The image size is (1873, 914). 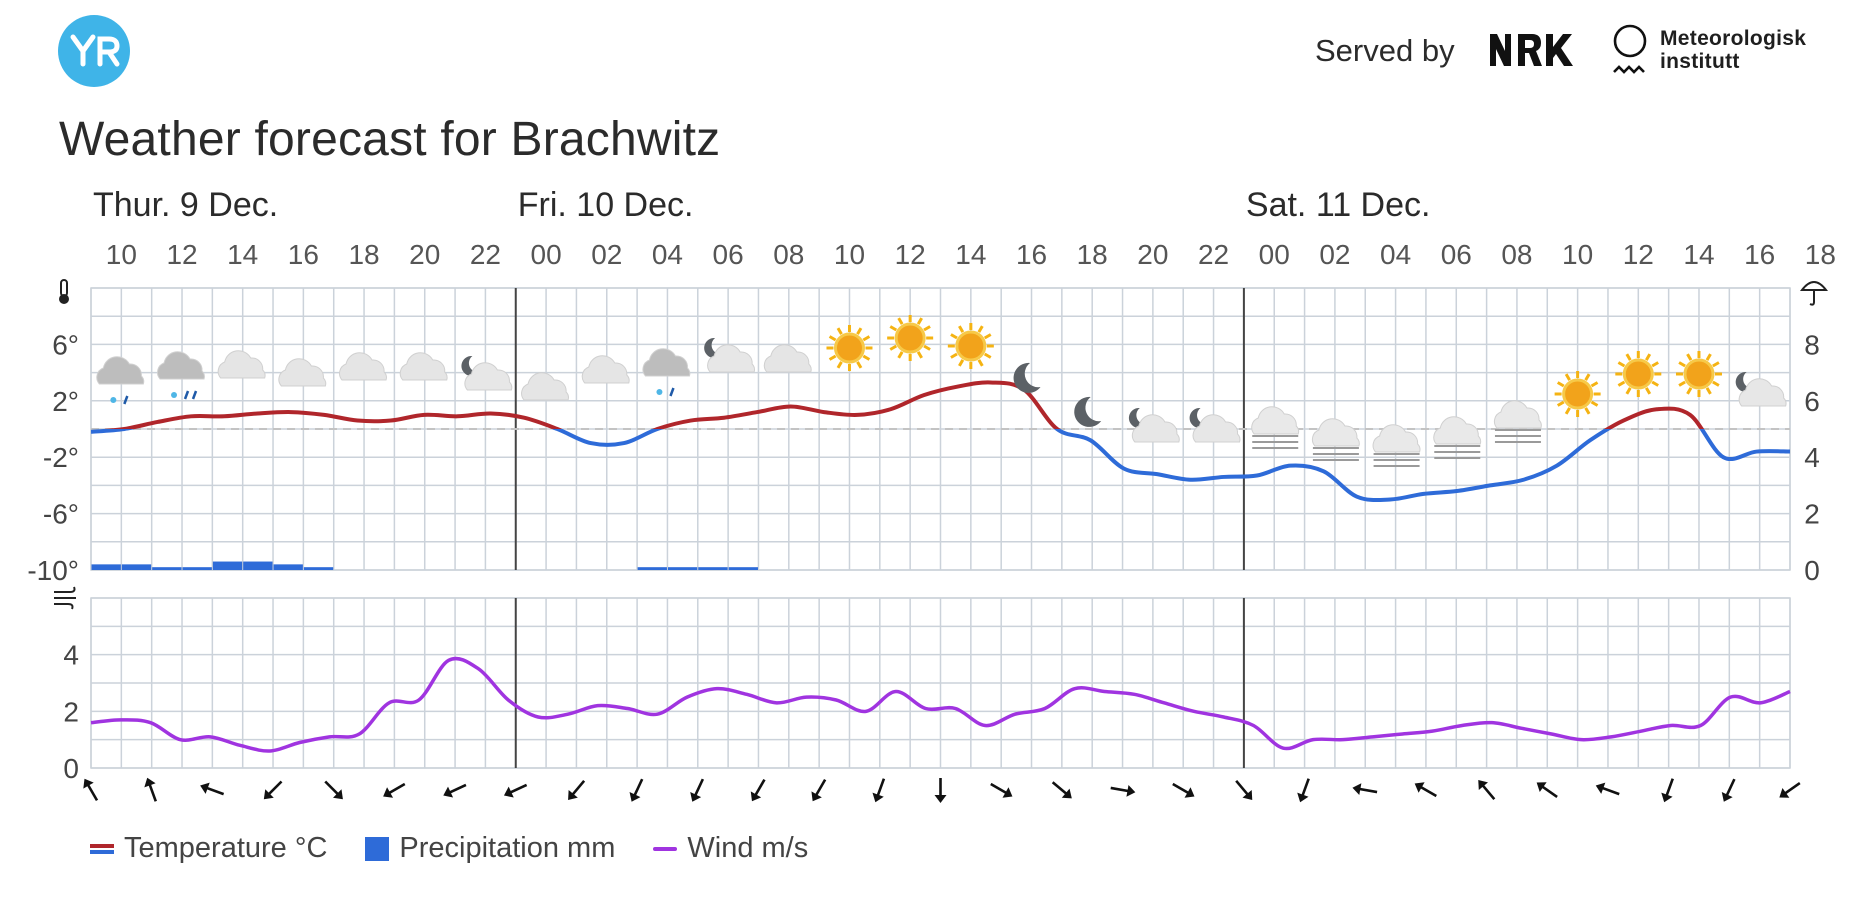 What do you see at coordinates (94, 51) in the screenshot?
I see `yr-logo` at bounding box center [94, 51].